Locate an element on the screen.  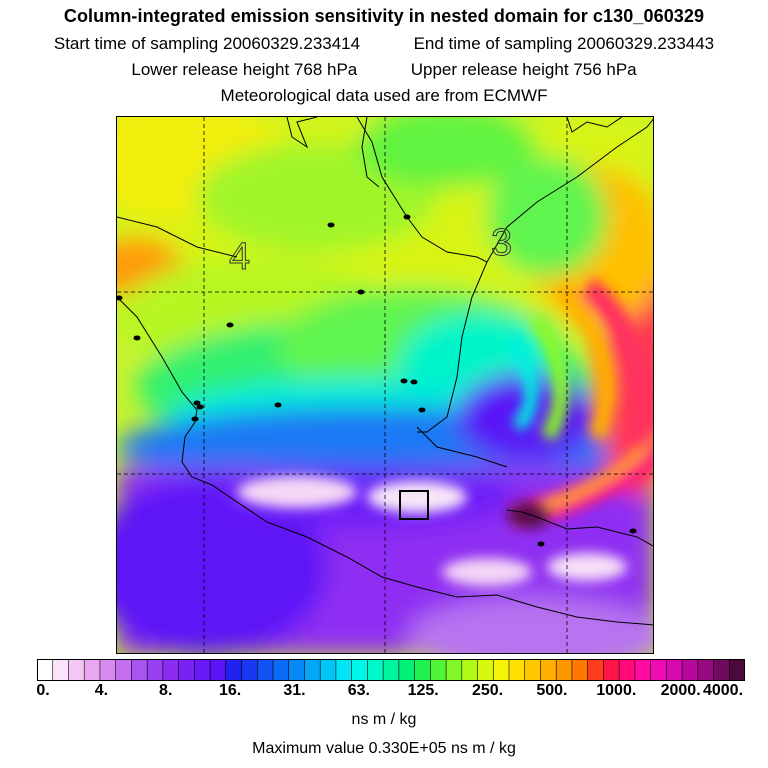
colorbar-tick-label: 8. is located at coordinates (166, 690).